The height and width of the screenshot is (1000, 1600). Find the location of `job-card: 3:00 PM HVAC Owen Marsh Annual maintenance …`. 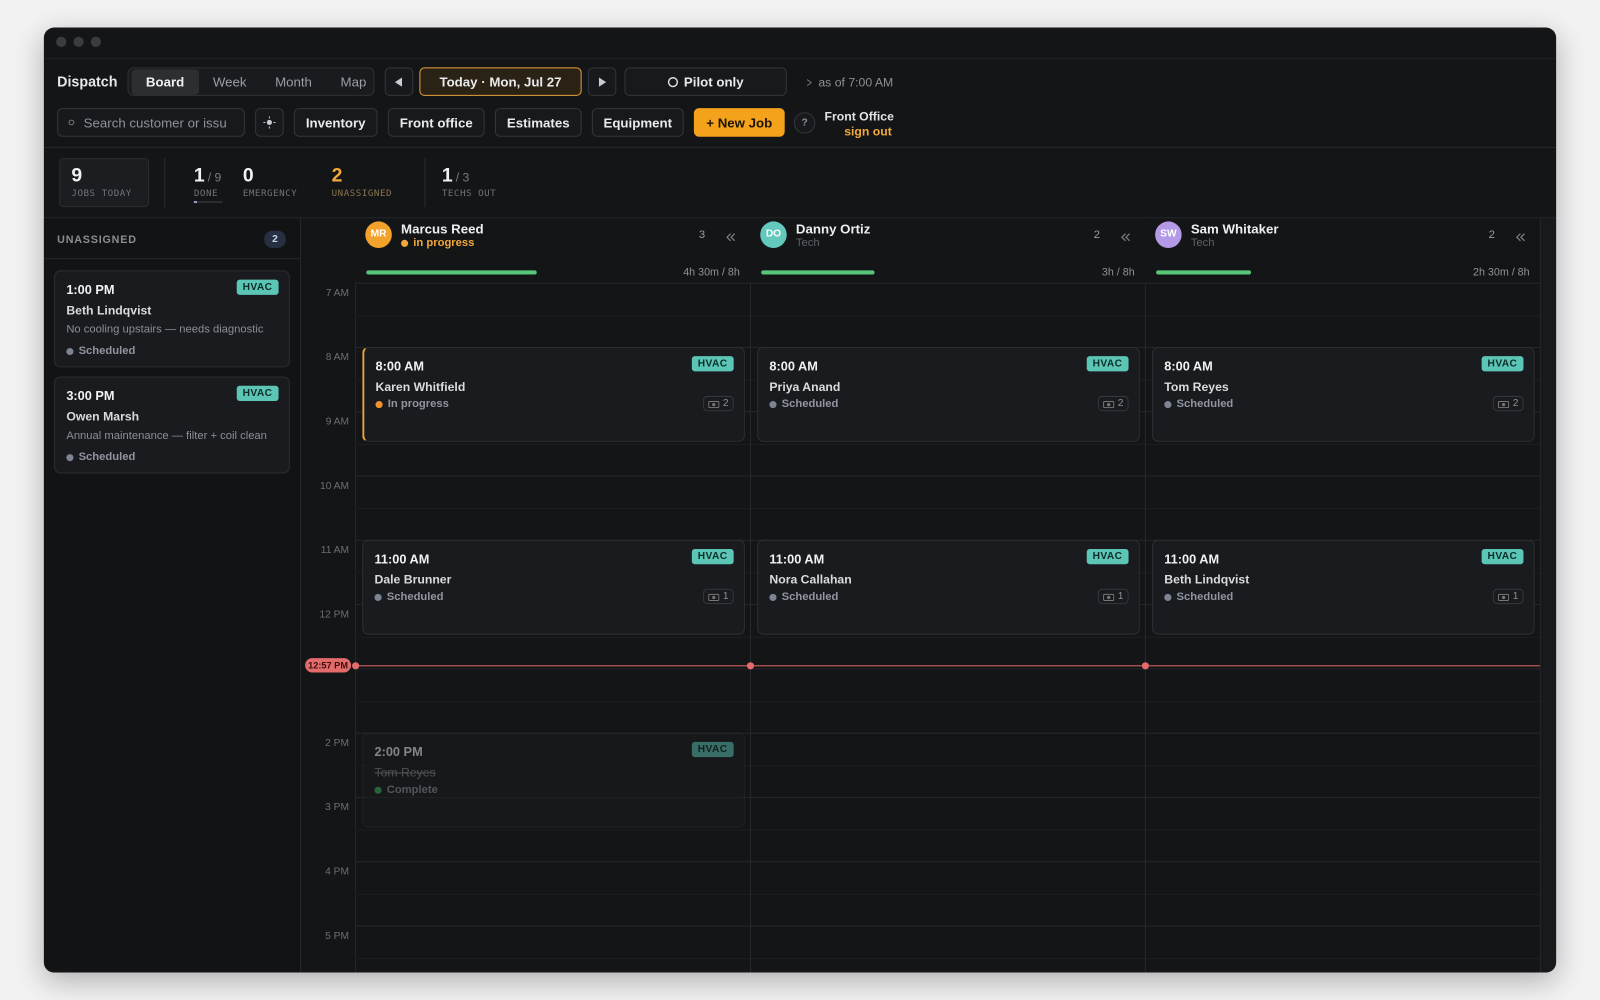

job-card: 3:00 PM HVAC Owen Marsh Annual maintenance … is located at coordinates (172, 425).